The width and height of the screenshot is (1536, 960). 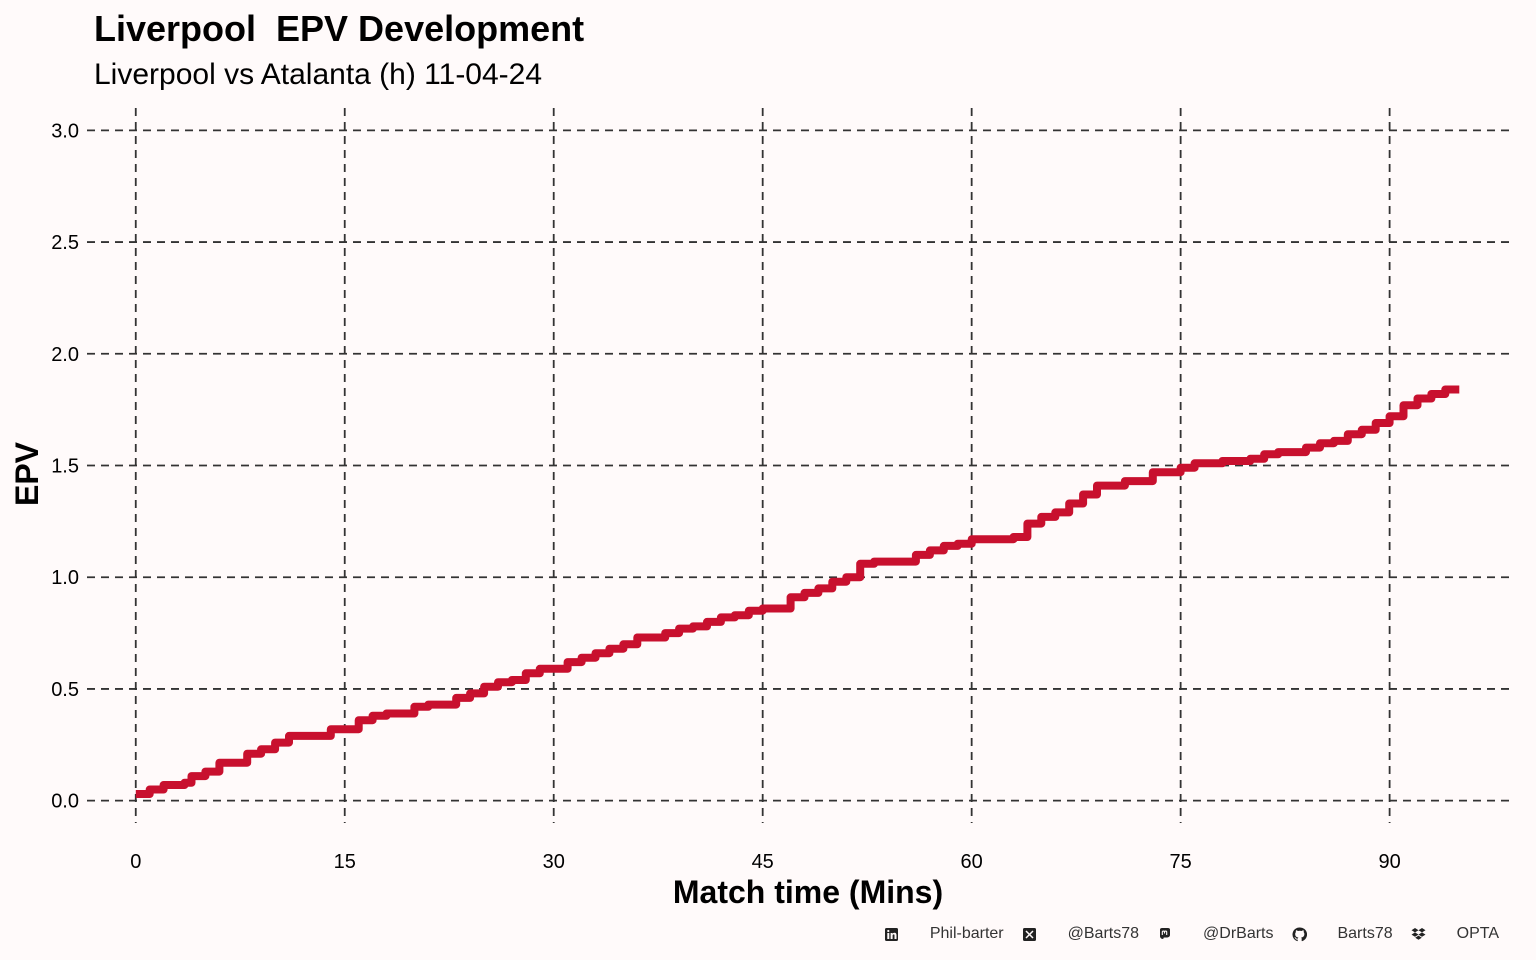 What do you see at coordinates (339, 28) in the screenshot?
I see `chart-title: Liverpool EPV Development` at bounding box center [339, 28].